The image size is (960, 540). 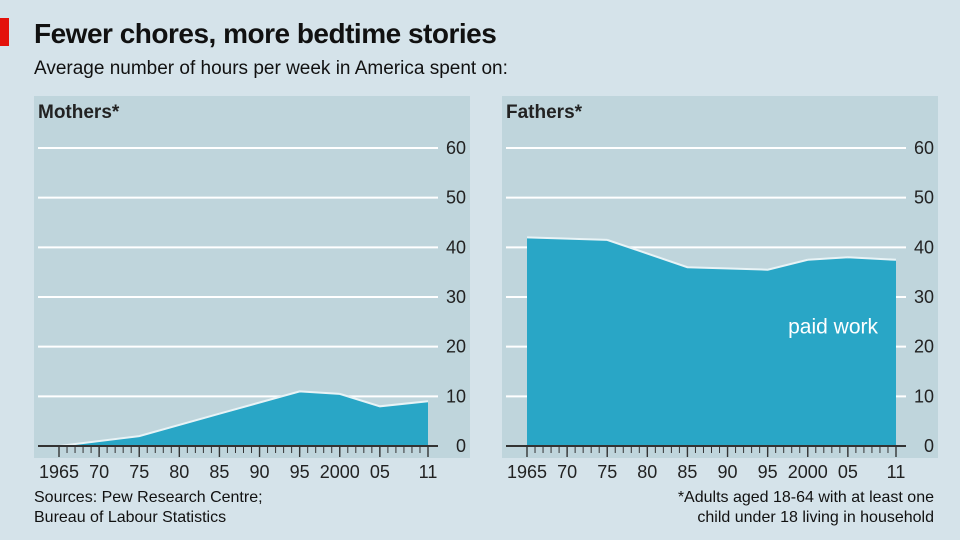 I want to click on chart-0-x-tick-label: 70, so click(x=99, y=472).